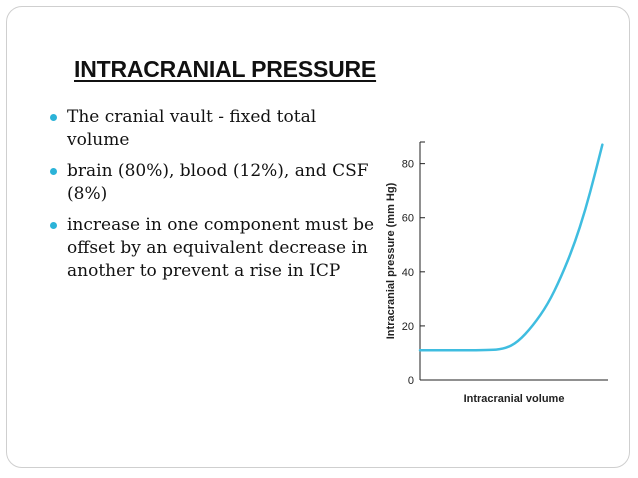 Image resolution: width=638 pixels, height=478 pixels. I want to click on y-tick-label: 80, so click(408, 165).